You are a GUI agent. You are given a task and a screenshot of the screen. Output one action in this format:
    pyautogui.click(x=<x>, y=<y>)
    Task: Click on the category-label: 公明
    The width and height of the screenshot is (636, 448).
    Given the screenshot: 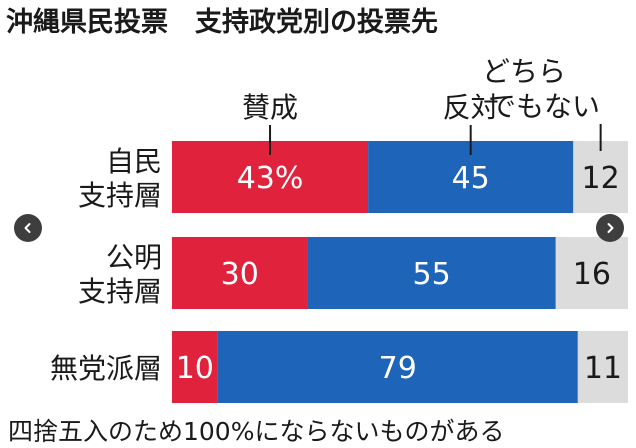 What is the action you would take?
    pyautogui.click(x=134, y=257)
    